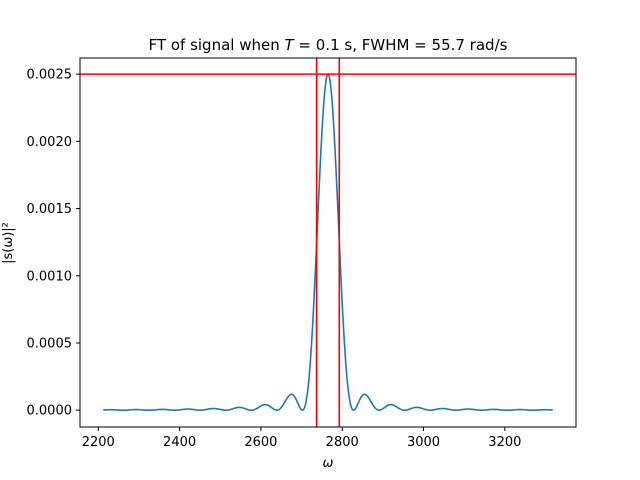 This screenshot has height=480, width=640. I want to click on x-tick-label: 2400, so click(179, 442).